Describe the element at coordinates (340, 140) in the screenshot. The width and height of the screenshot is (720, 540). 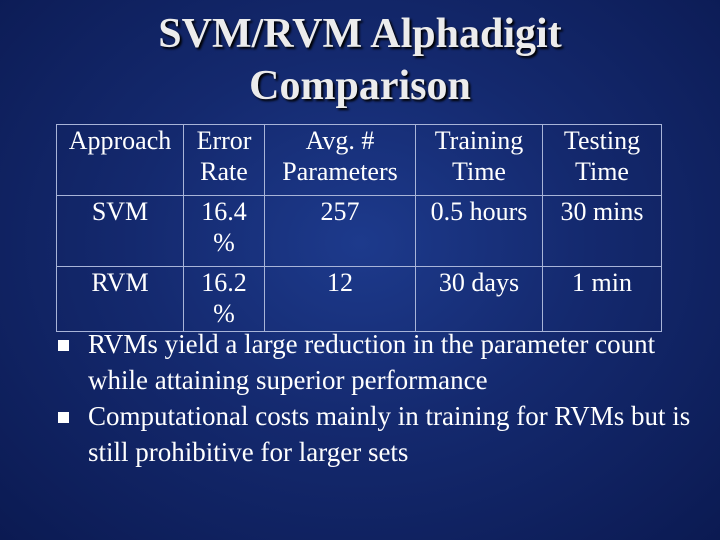
I see `header-avg-label: Avg. #` at that location.